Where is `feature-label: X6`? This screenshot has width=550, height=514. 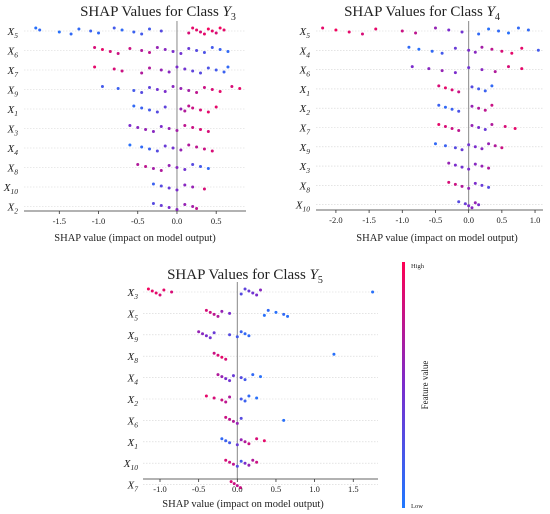
feature-label: X6 is located at coordinates (133, 422).